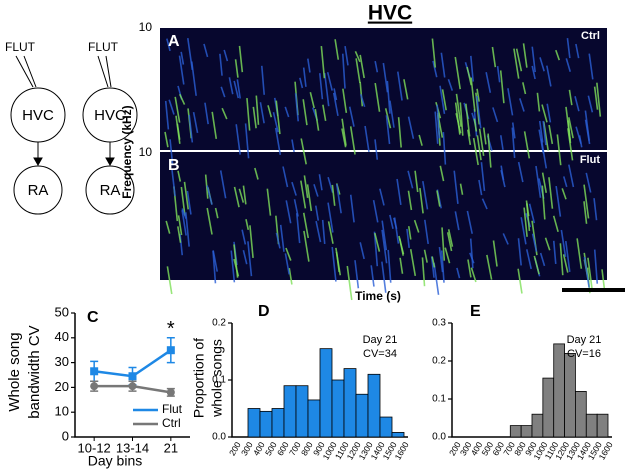 This screenshot has width=640, height=473. Describe the element at coordinates (439, 323) in the screenshot. I see `y-tick-label: 0.3` at that location.